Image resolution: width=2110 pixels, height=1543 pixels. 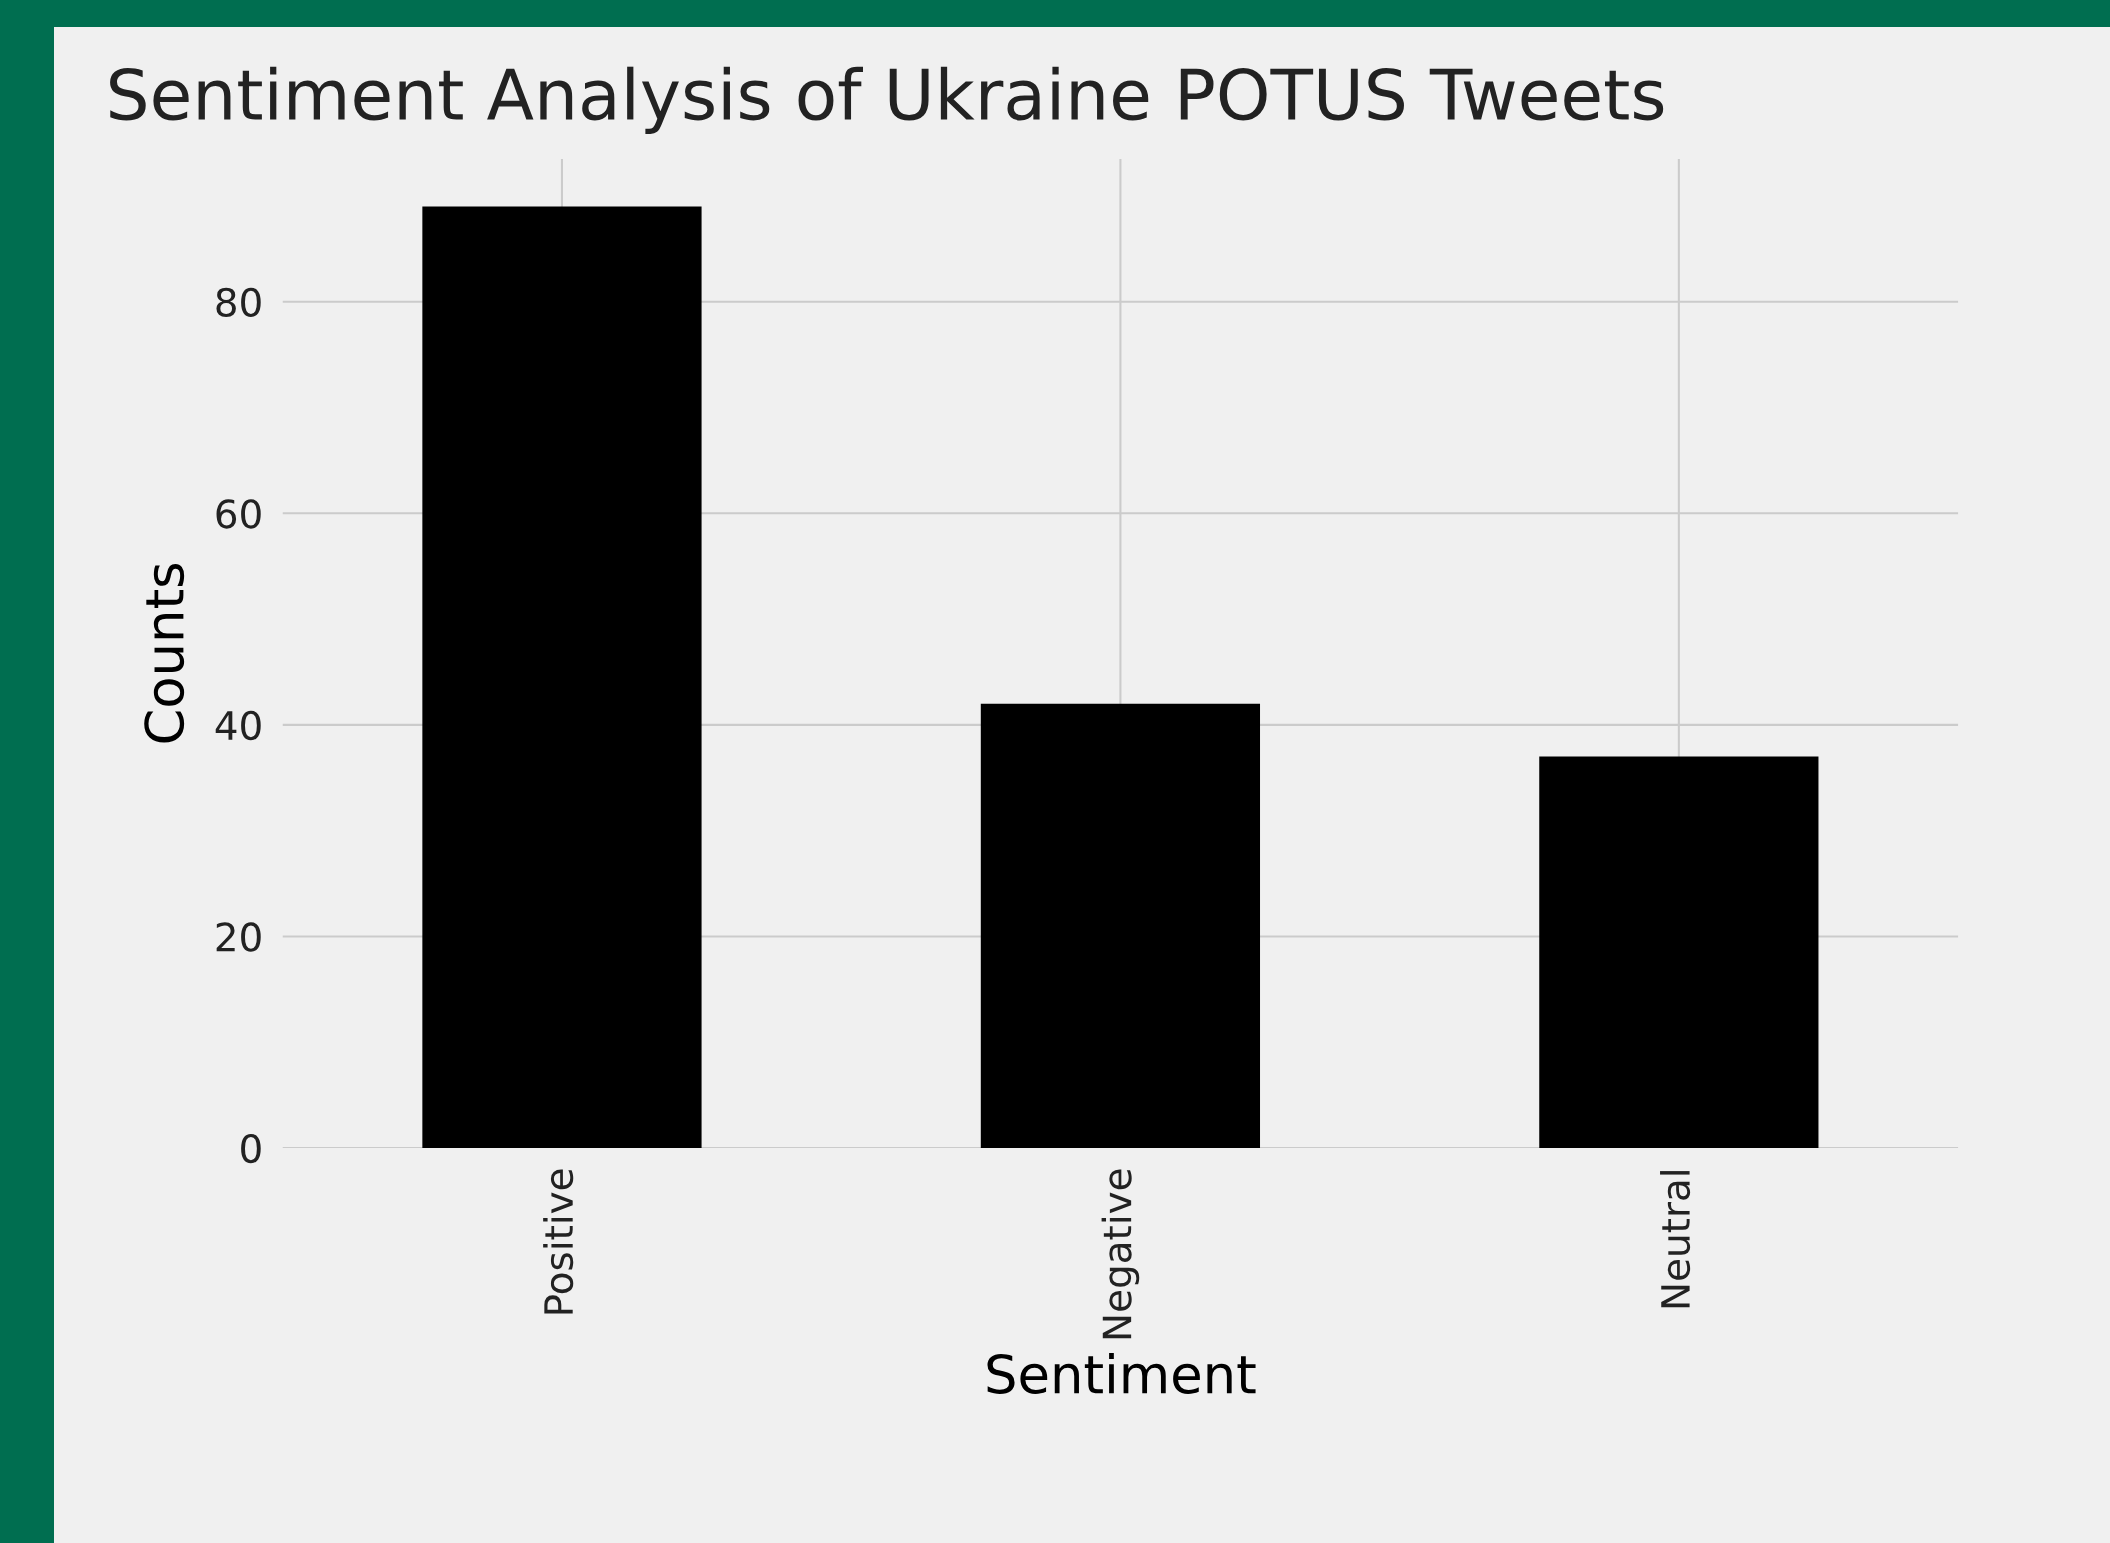 I want to click on x-tick-label: Neutral, so click(x=1675, y=1239).